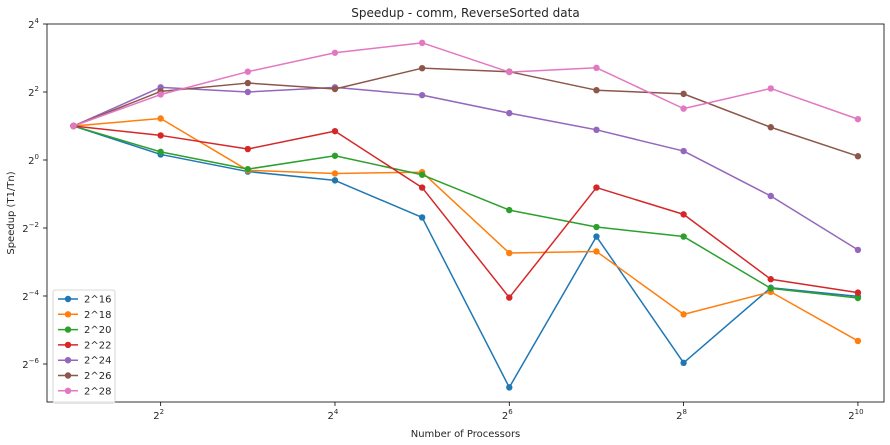 This screenshot has height=445, width=890. What do you see at coordinates (30, 228) in the screenshot?
I see `y-tick-label: 2−2` at bounding box center [30, 228].